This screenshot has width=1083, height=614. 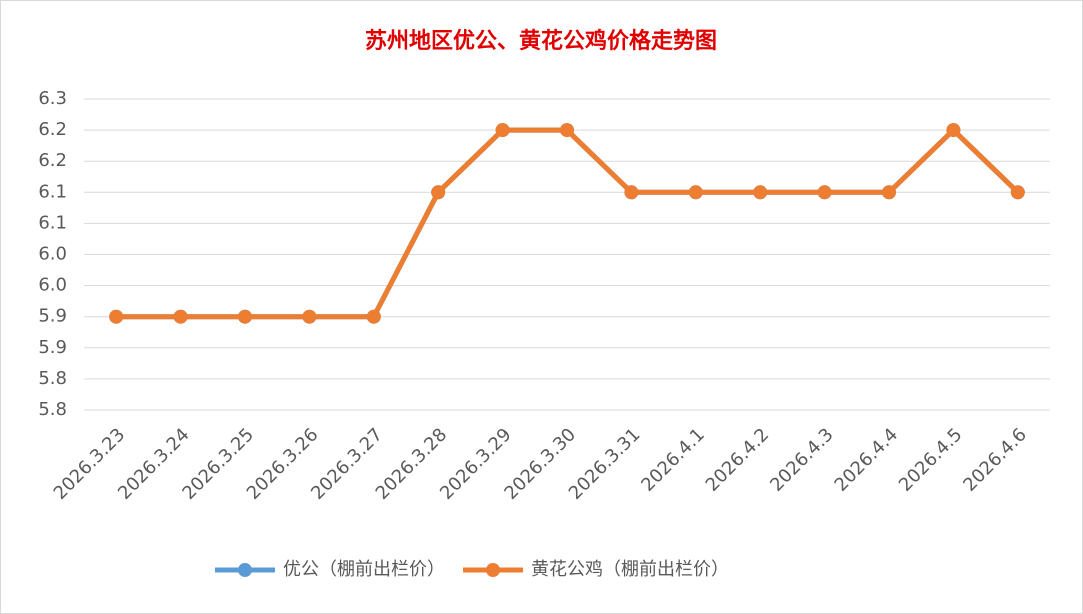 What do you see at coordinates (541, 41) in the screenshot?
I see `chart-title: 苏州地区优公、黄花公鸡价格走势图` at bounding box center [541, 41].